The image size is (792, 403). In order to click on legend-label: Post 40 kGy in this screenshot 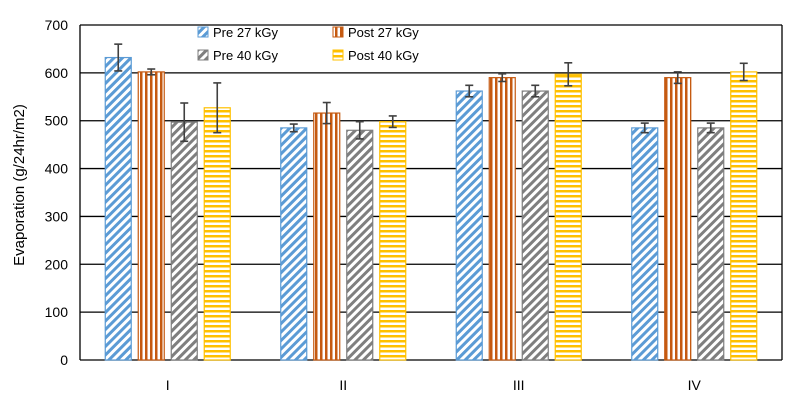, I will do `click(383, 55)`.